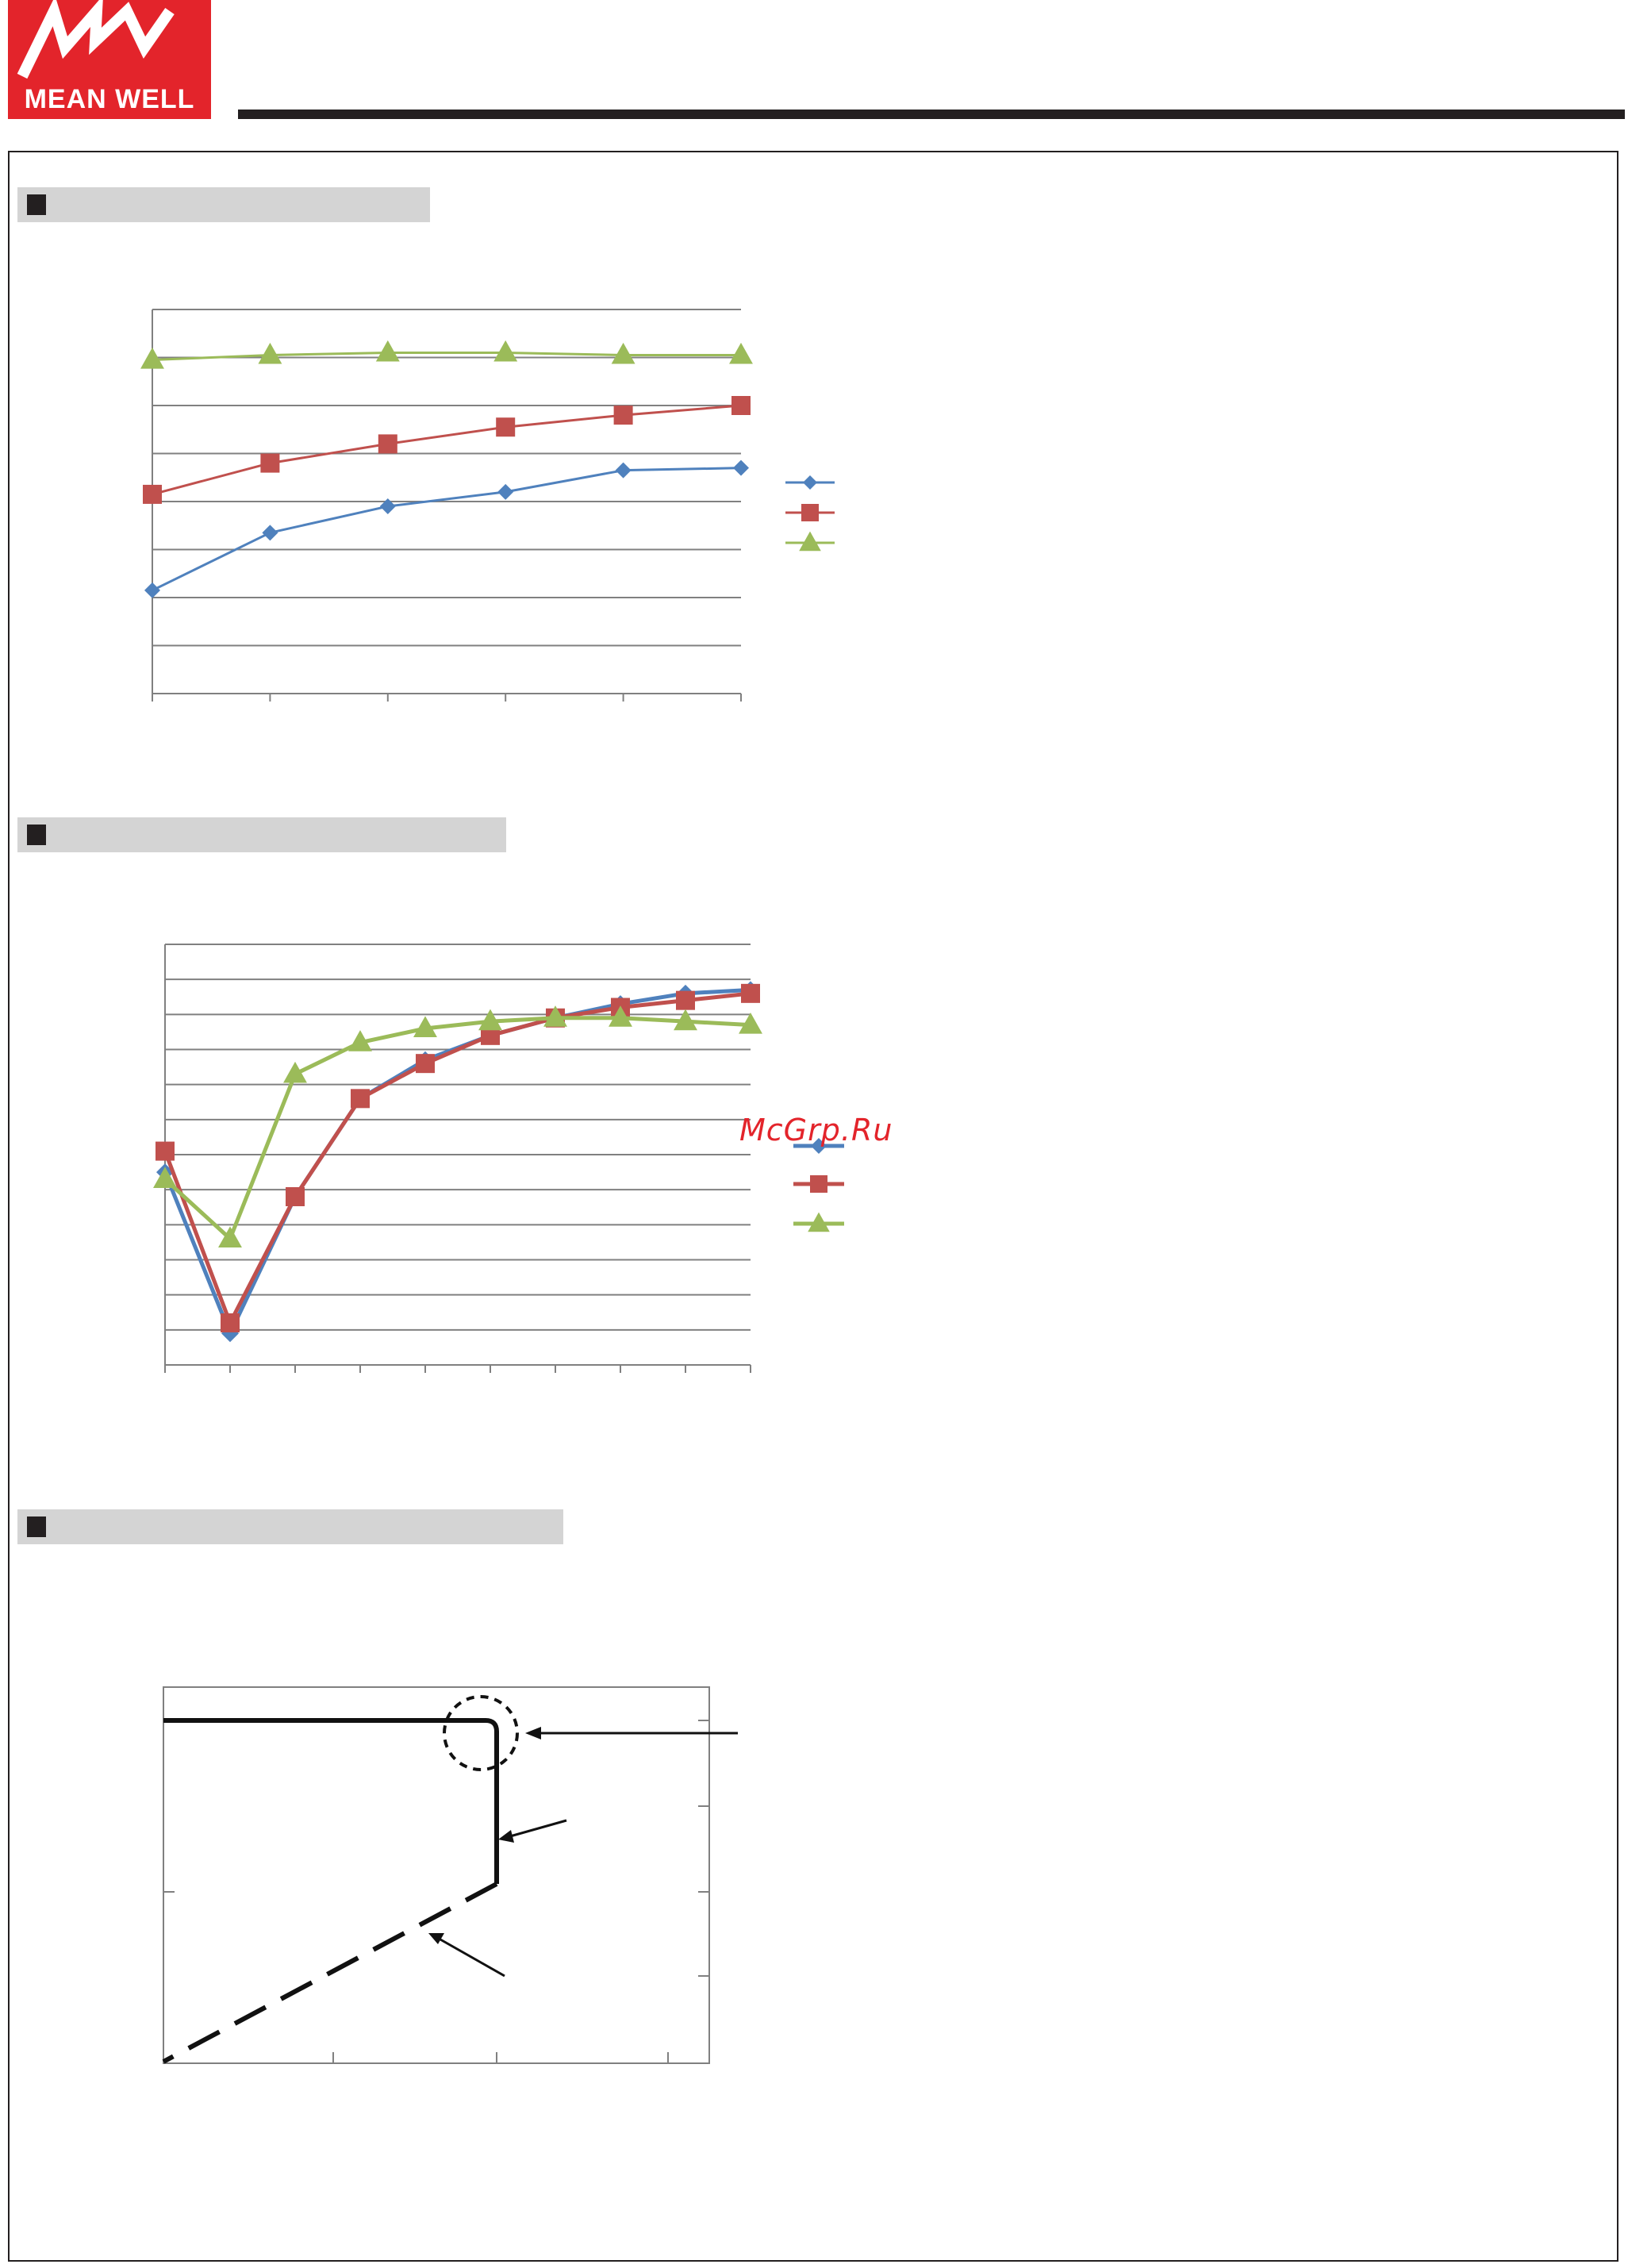 This screenshot has width=1628, height=2268. I want to click on constant-voltage-line, so click(331, 1801).